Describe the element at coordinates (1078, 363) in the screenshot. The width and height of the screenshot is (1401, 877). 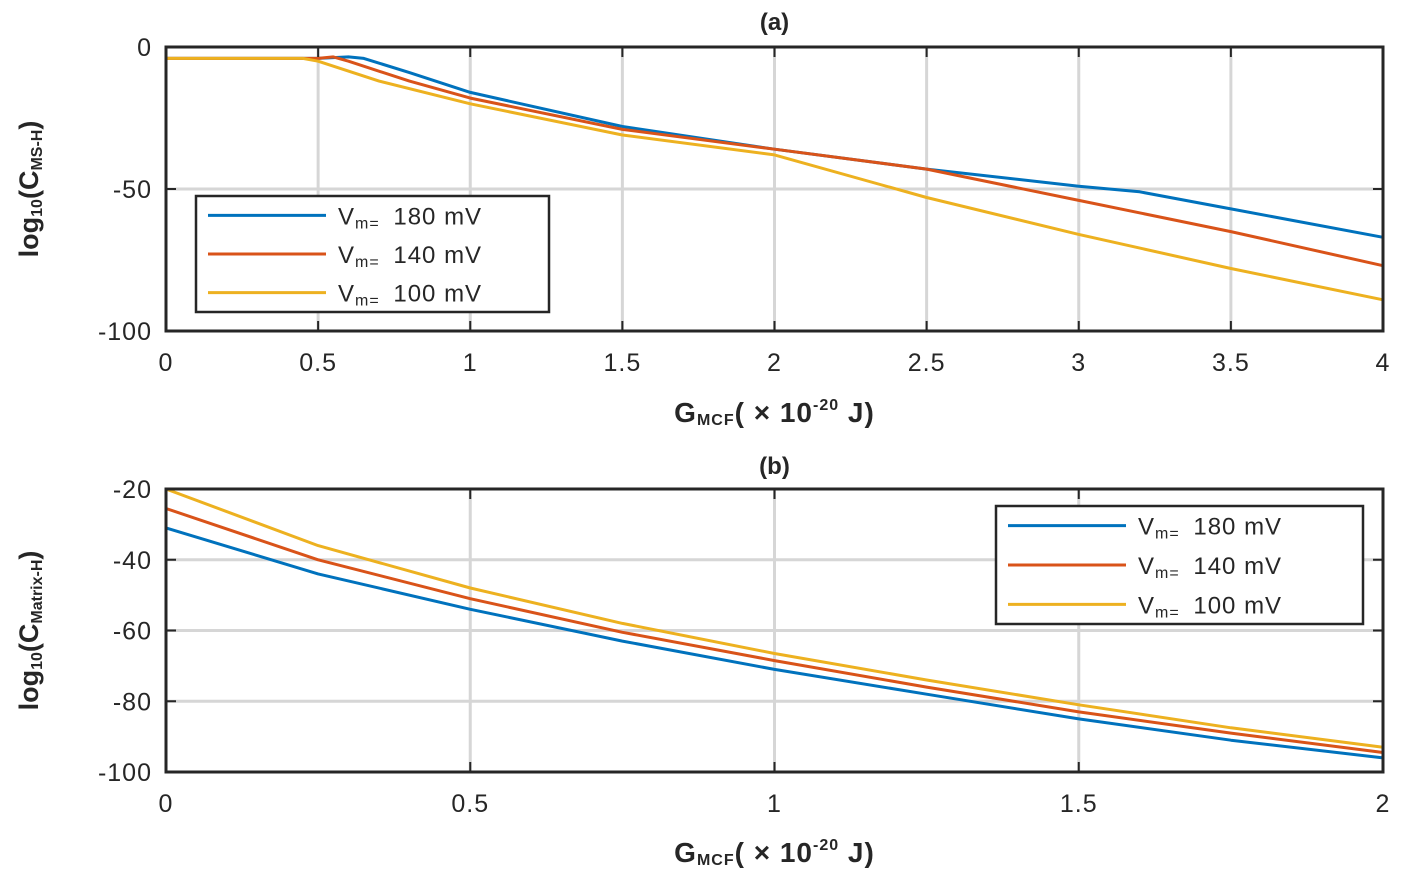
I see `x-tick-label: 3` at that location.